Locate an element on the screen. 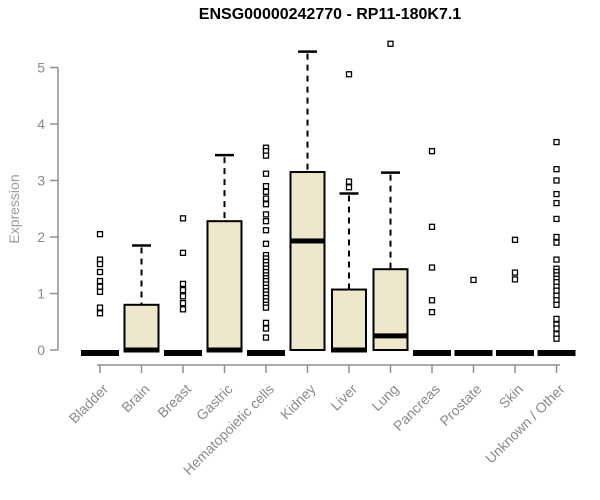  median-line-liver is located at coordinates (349, 350).